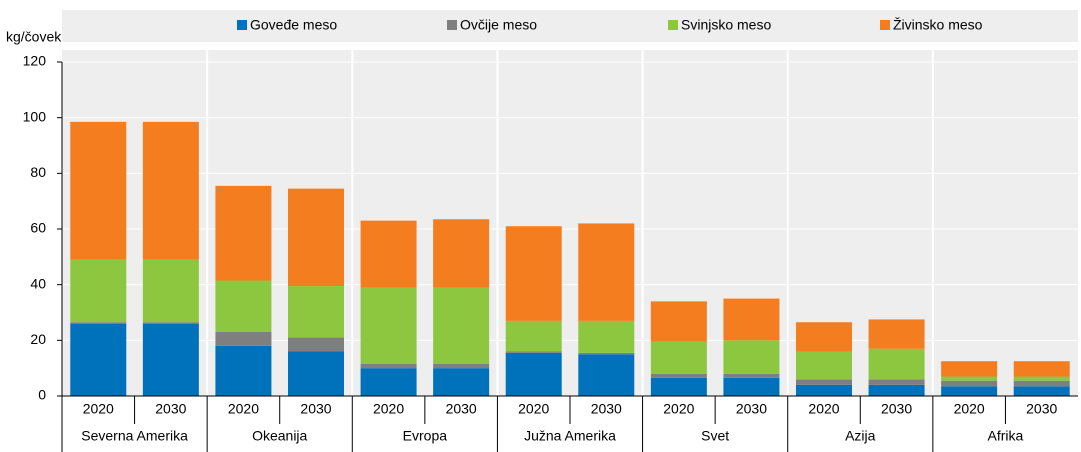  Describe the element at coordinates (715, 436) in the screenshot. I see `group-label: Svet` at that location.